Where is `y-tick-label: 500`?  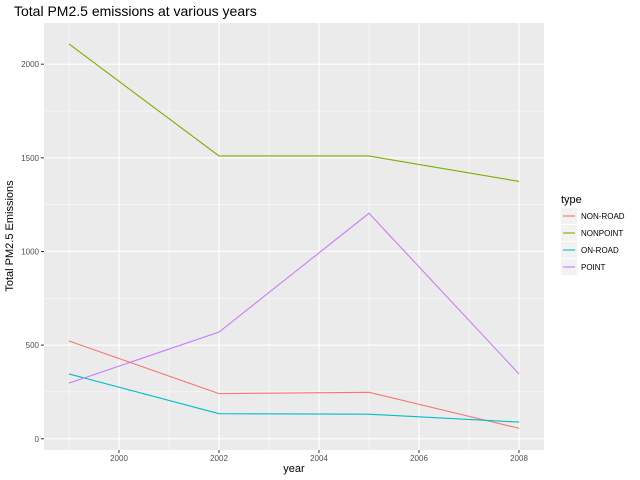
y-tick-label: 500 is located at coordinates (33, 345).